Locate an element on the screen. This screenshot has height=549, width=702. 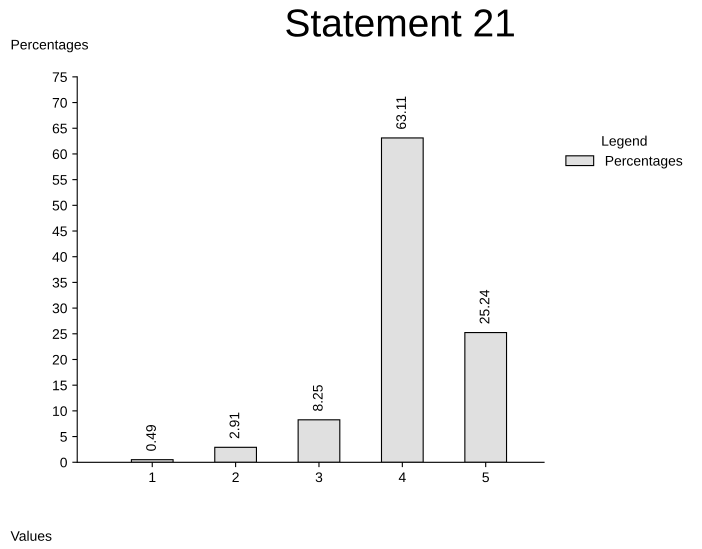
y-tick-label: 5 is located at coordinates (63, 437).